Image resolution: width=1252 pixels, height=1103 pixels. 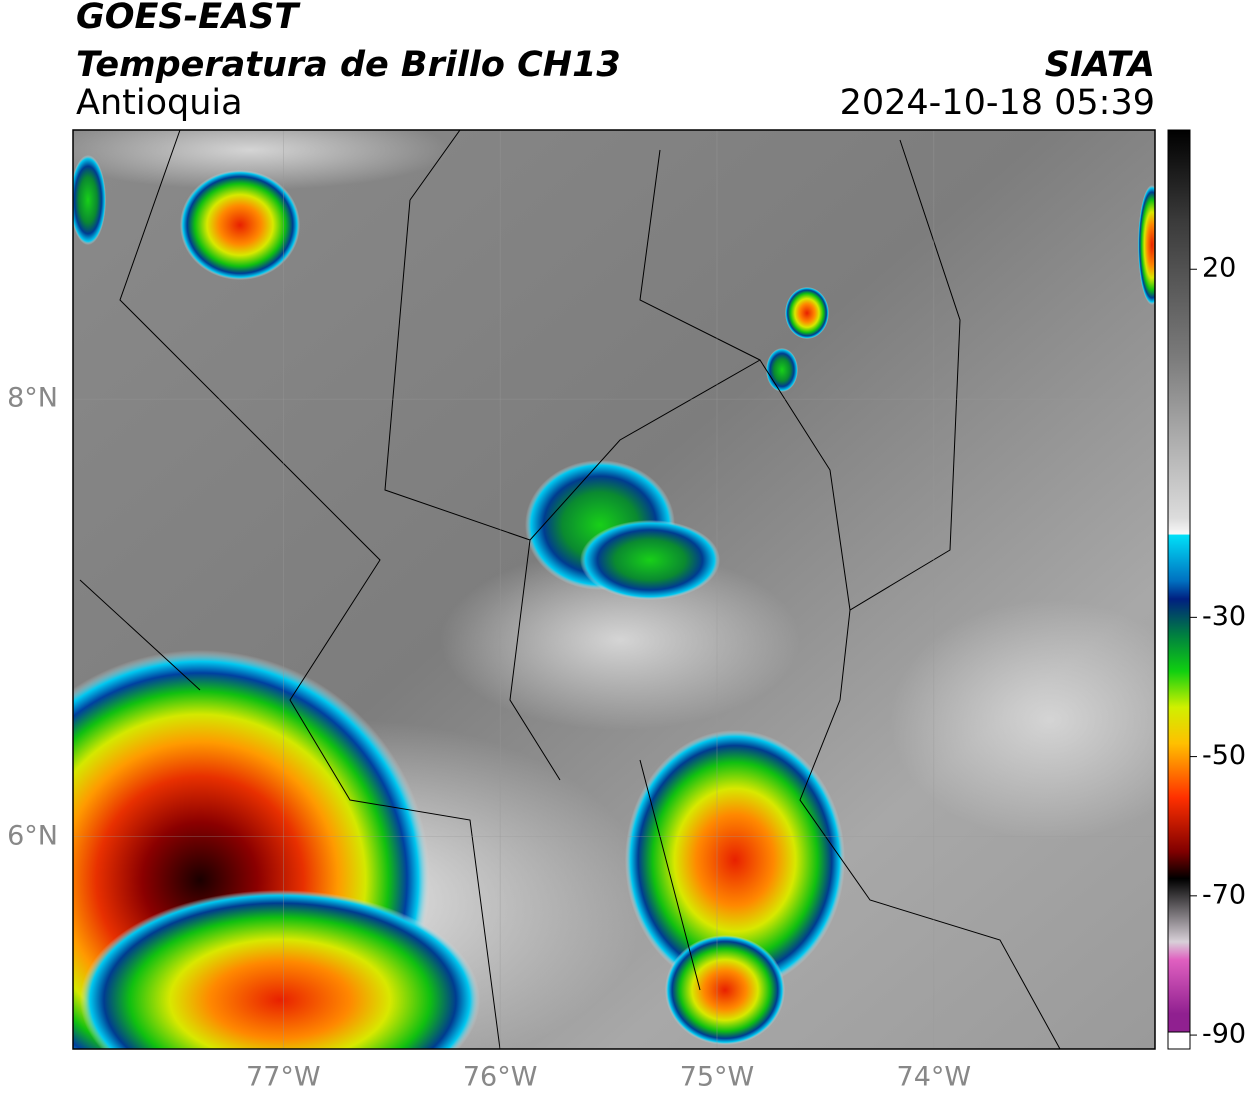 What do you see at coordinates (1224, 894) in the screenshot?
I see `colorbar-tick-label: -70` at bounding box center [1224, 894].